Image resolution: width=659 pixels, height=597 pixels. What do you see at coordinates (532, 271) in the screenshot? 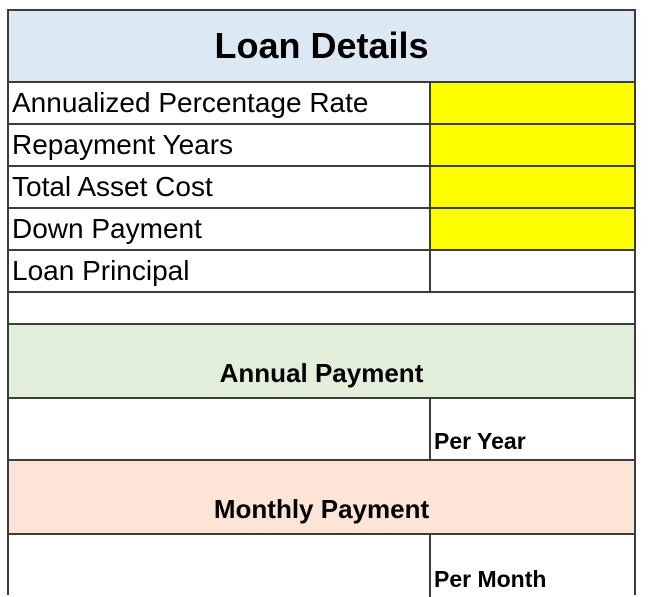
I see `loan-principal-value` at bounding box center [532, 271].